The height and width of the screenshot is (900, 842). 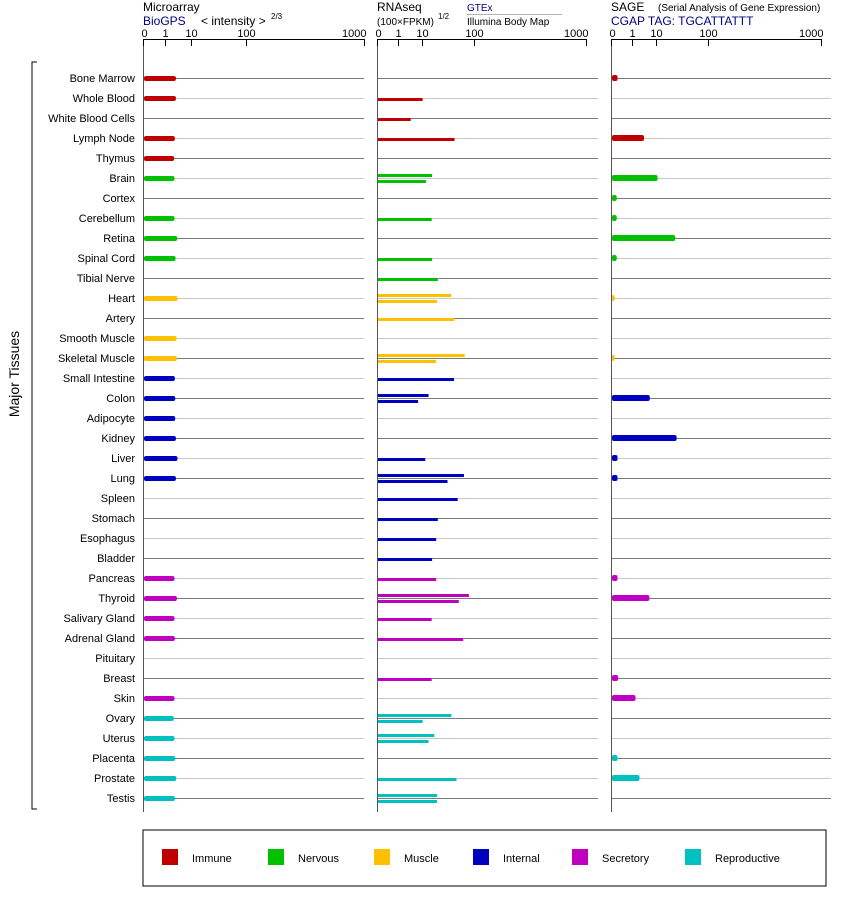 What do you see at coordinates (119, 679) in the screenshot?
I see `tissue-label-breast: Breast` at bounding box center [119, 679].